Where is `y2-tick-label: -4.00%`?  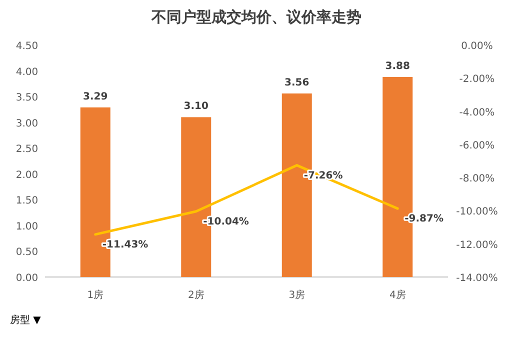 y2-tick-label: -4.00% is located at coordinates (477, 112).